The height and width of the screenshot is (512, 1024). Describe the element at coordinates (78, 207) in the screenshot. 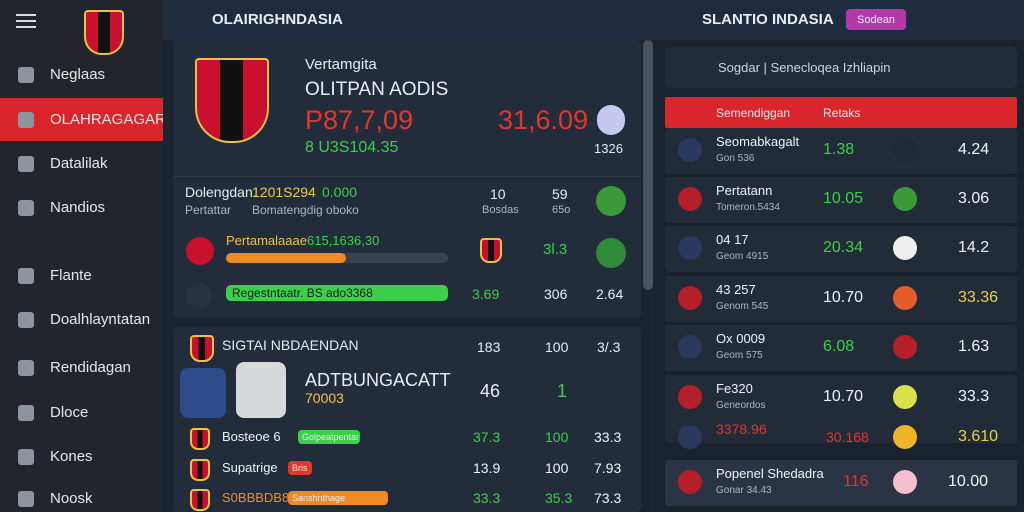

I see `items: Nandios` at that location.